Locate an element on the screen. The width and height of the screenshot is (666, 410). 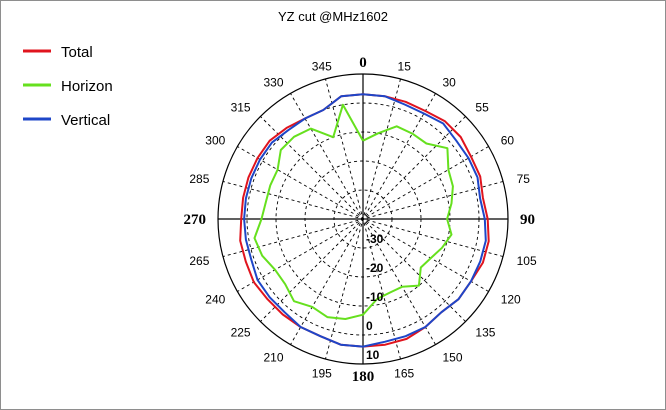
radial-label: -30 is located at coordinates (375, 239).